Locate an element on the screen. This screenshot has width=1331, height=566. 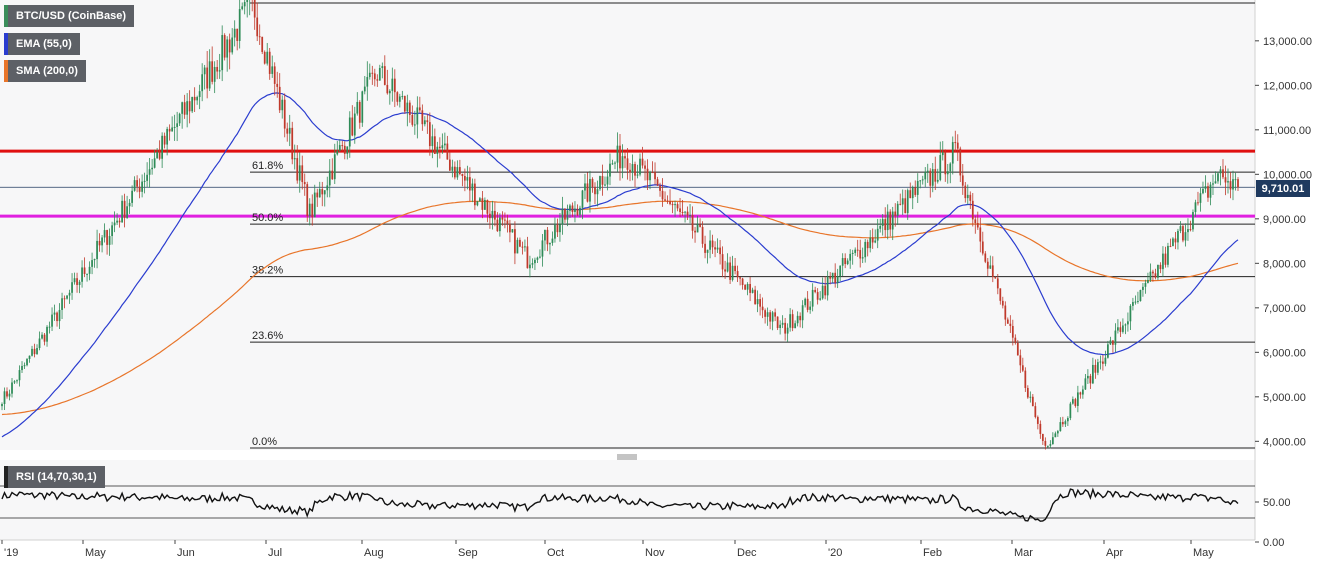
sma-legend: SMA (200,0) is located at coordinates (45, 71).